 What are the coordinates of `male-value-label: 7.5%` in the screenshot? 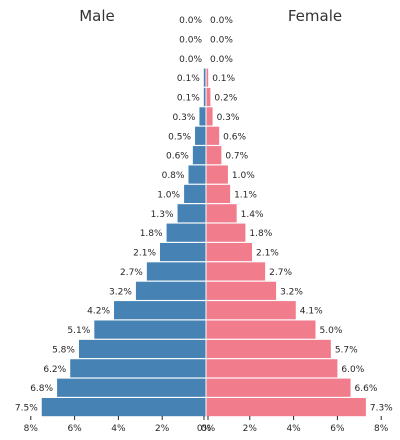 It's located at (26, 409).